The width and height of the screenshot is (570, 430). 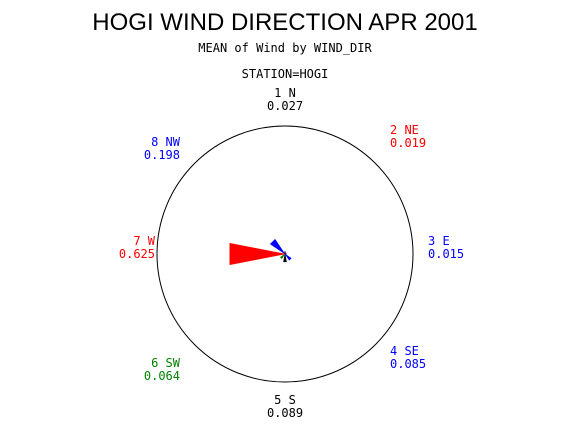 I want to click on sector-7-w, so click(x=257, y=254).